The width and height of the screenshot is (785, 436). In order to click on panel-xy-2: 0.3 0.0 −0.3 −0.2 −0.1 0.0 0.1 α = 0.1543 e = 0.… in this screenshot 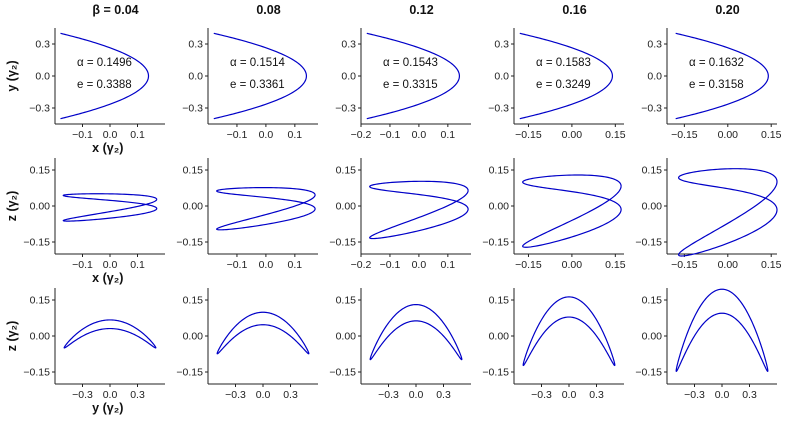, I will do `click(403, 84)`.